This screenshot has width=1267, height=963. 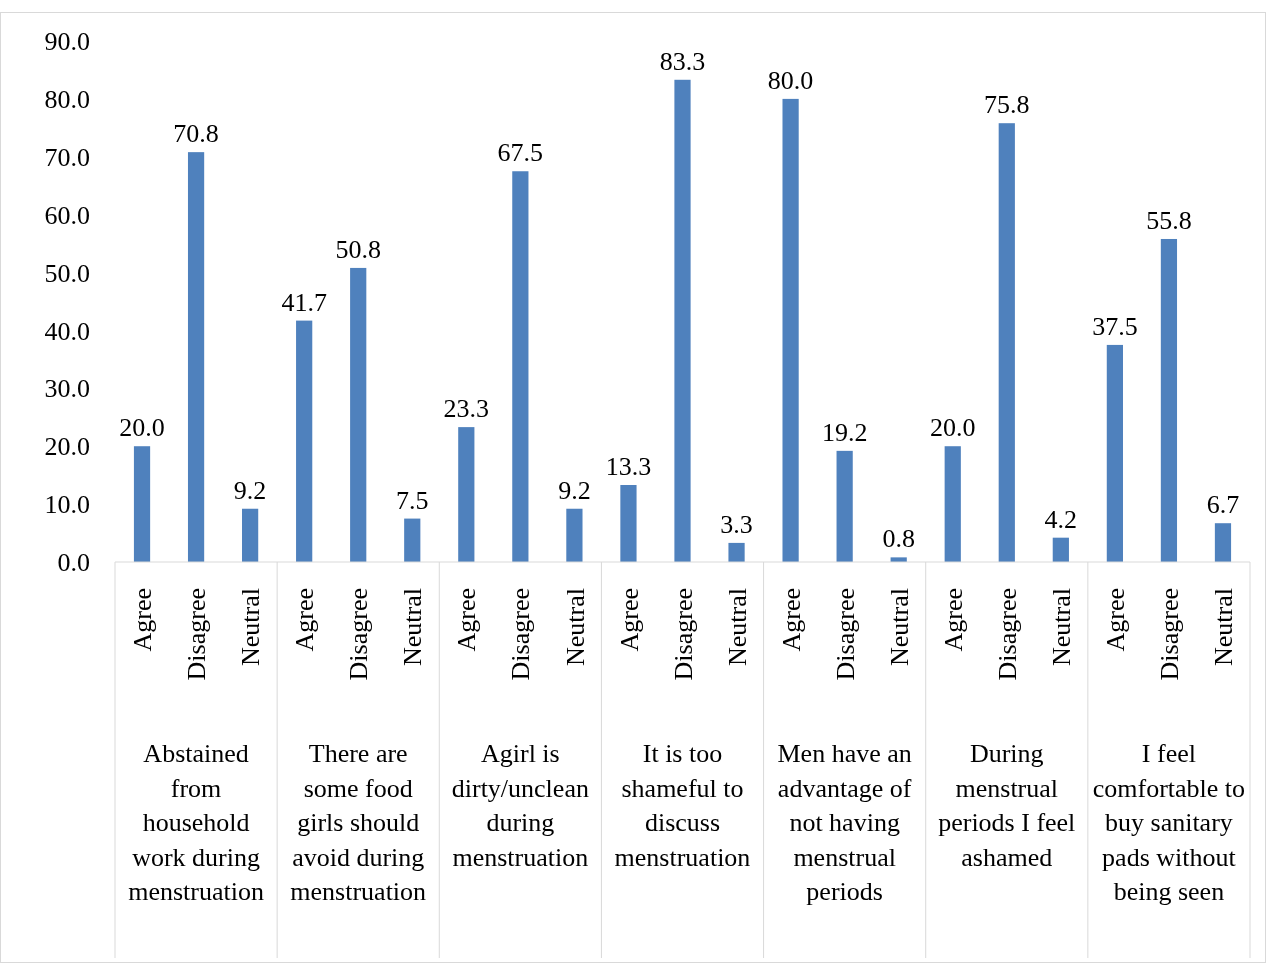 What do you see at coordinates (844, 432) in the screenshot?
I see `data-label: 19.2` at bounding box center [844, 432].